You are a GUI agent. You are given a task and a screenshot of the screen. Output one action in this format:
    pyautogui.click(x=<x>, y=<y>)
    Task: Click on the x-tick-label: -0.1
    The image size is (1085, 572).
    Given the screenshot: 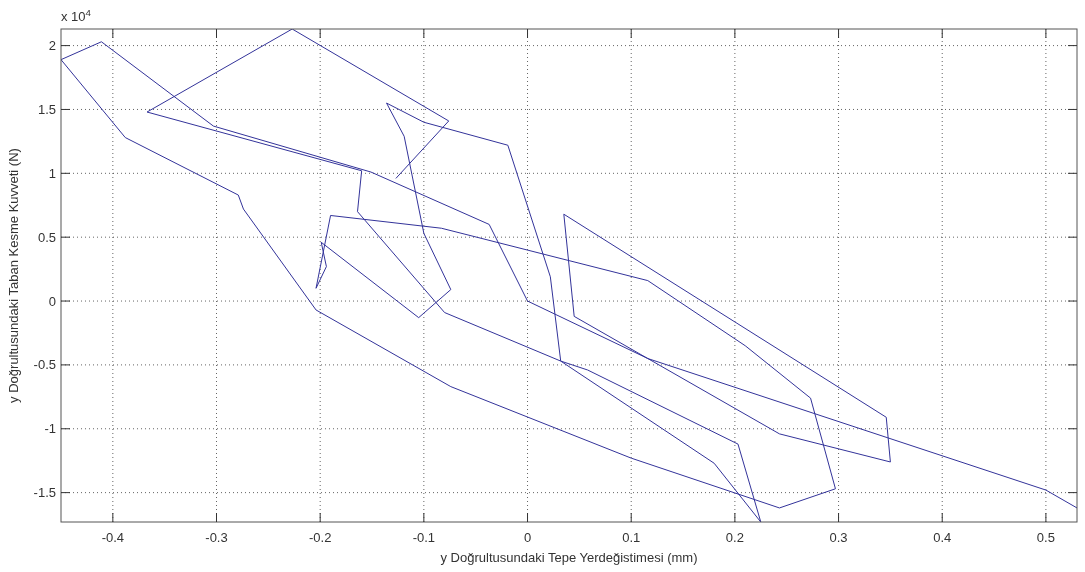 What is the action you would take?
    pyautogui.click(x=424, y=537)
    